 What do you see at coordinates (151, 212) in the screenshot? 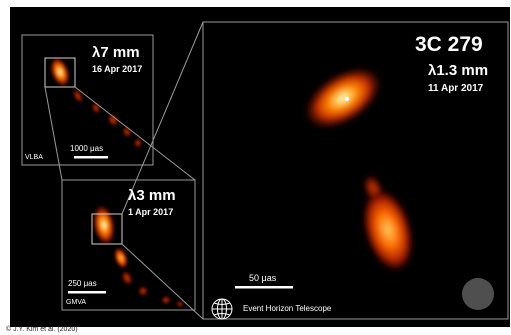
I see `panel-3mm-date: 1 Apr 2017` at bounding box center [151, 212].